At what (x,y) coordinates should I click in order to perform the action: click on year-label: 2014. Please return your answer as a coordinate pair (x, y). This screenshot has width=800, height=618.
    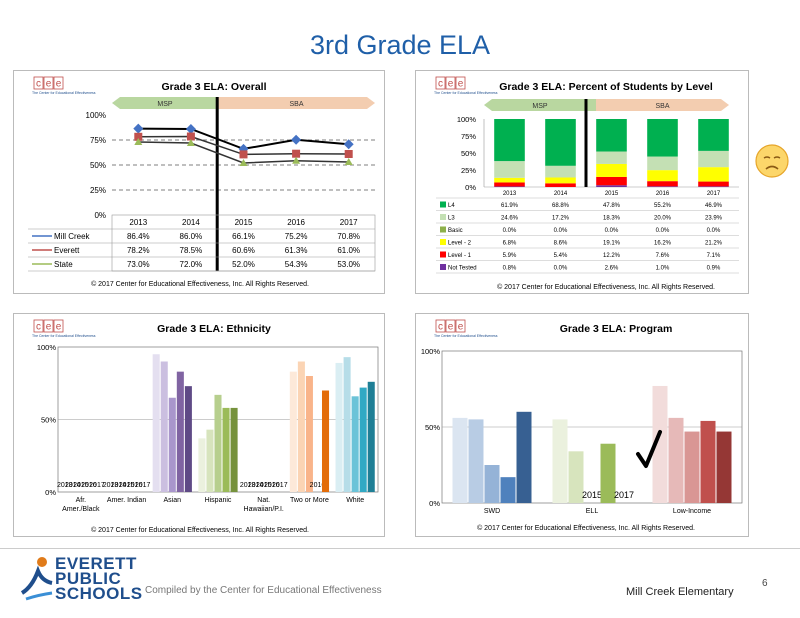
    Looking at the image, I should click on (119, 485).